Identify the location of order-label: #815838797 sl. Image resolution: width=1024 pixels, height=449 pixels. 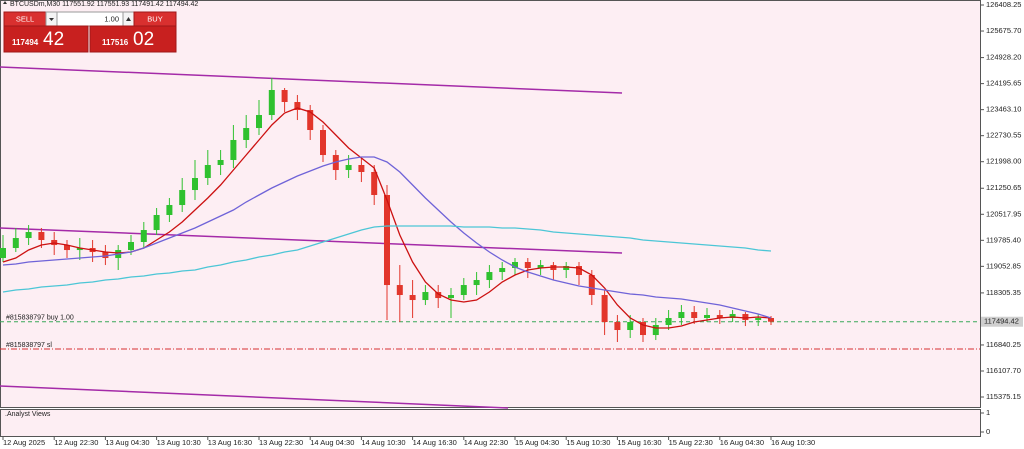
(29, 345).